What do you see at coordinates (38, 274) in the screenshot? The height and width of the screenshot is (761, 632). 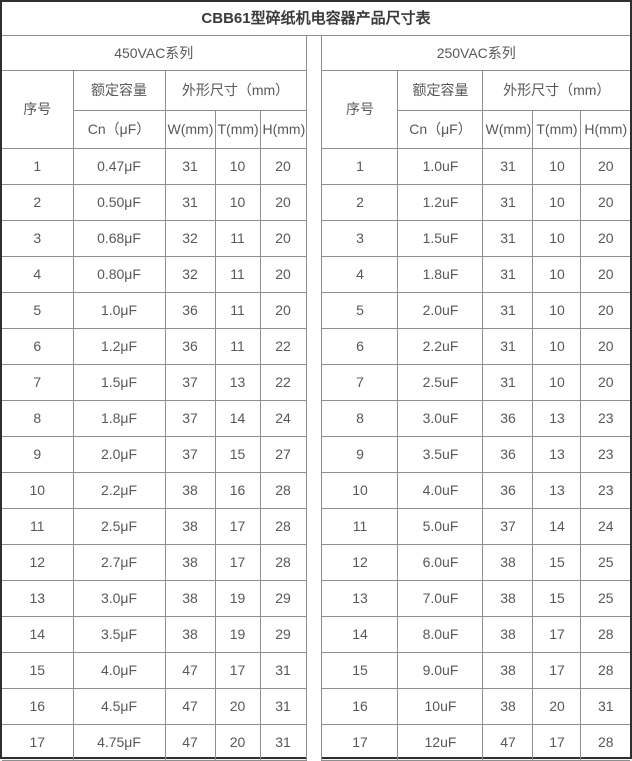 I see `table-cell: 4` at bounding box center [38, 274].